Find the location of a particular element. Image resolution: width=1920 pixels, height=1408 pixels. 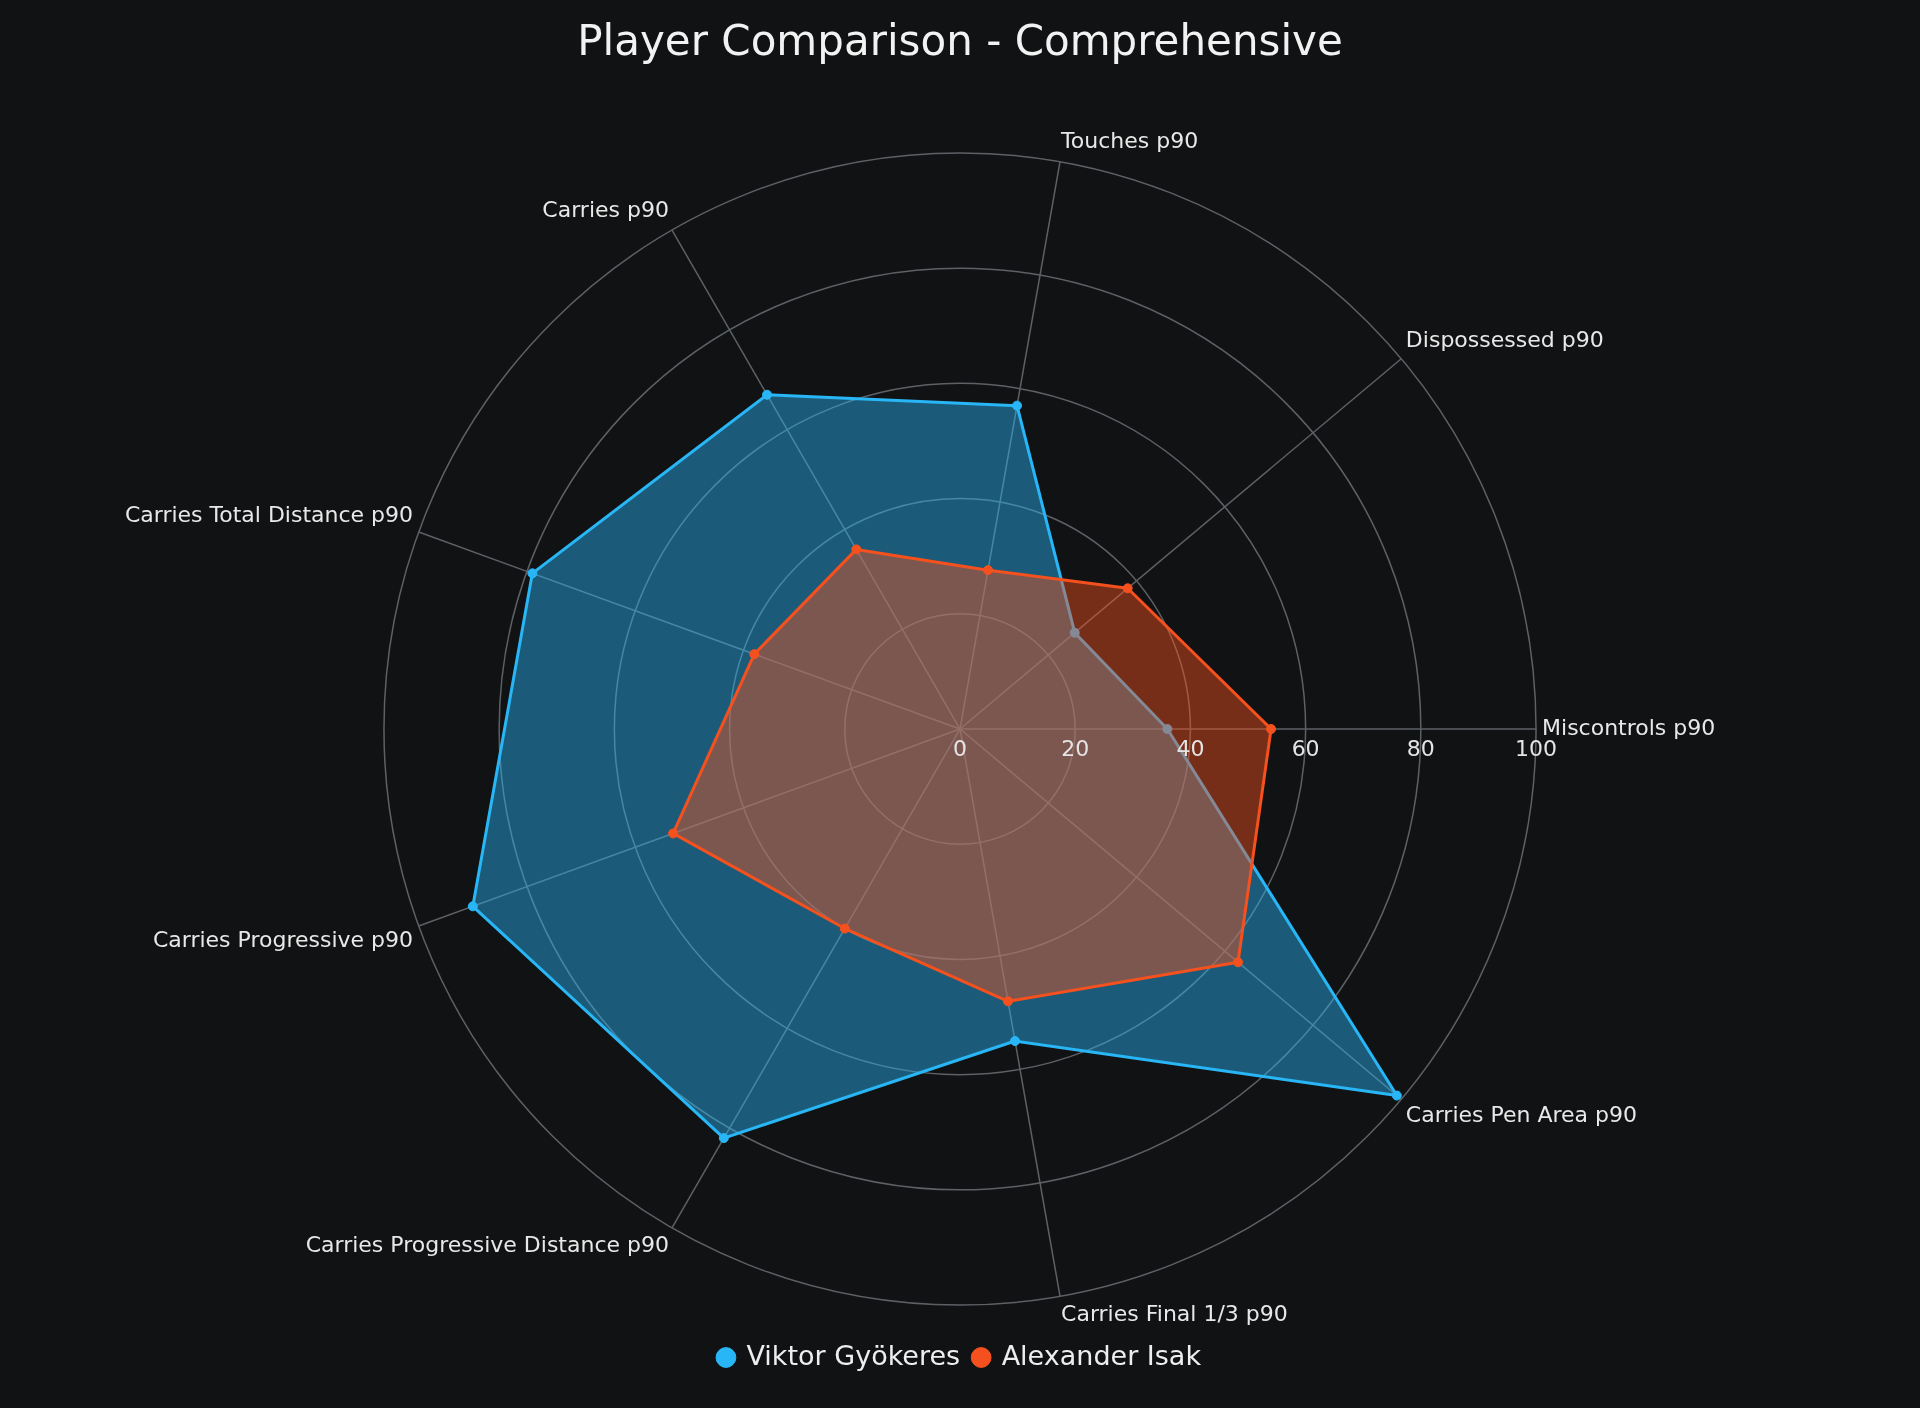

spoke-label: Carries Pen Area p90 is located at coordinates (1521, 1115).